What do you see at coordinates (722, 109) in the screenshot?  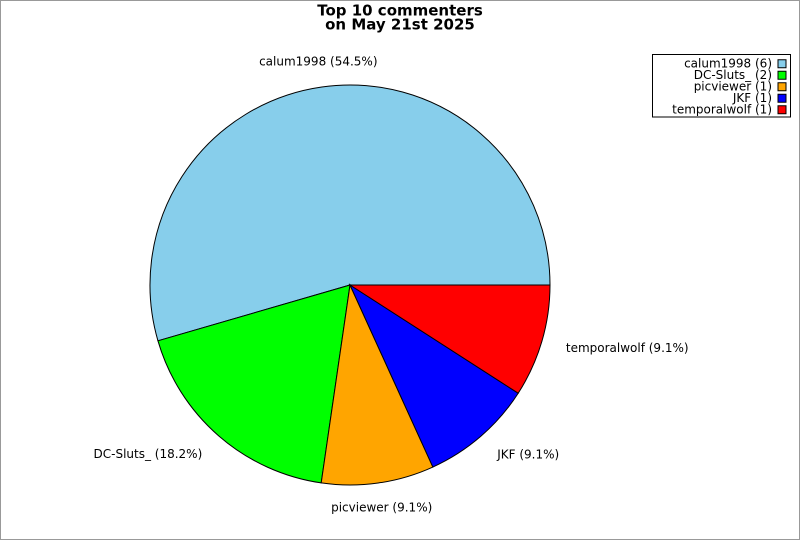 I see `legend-label: temporalwolf (1)` at bounding box center [722, 109].